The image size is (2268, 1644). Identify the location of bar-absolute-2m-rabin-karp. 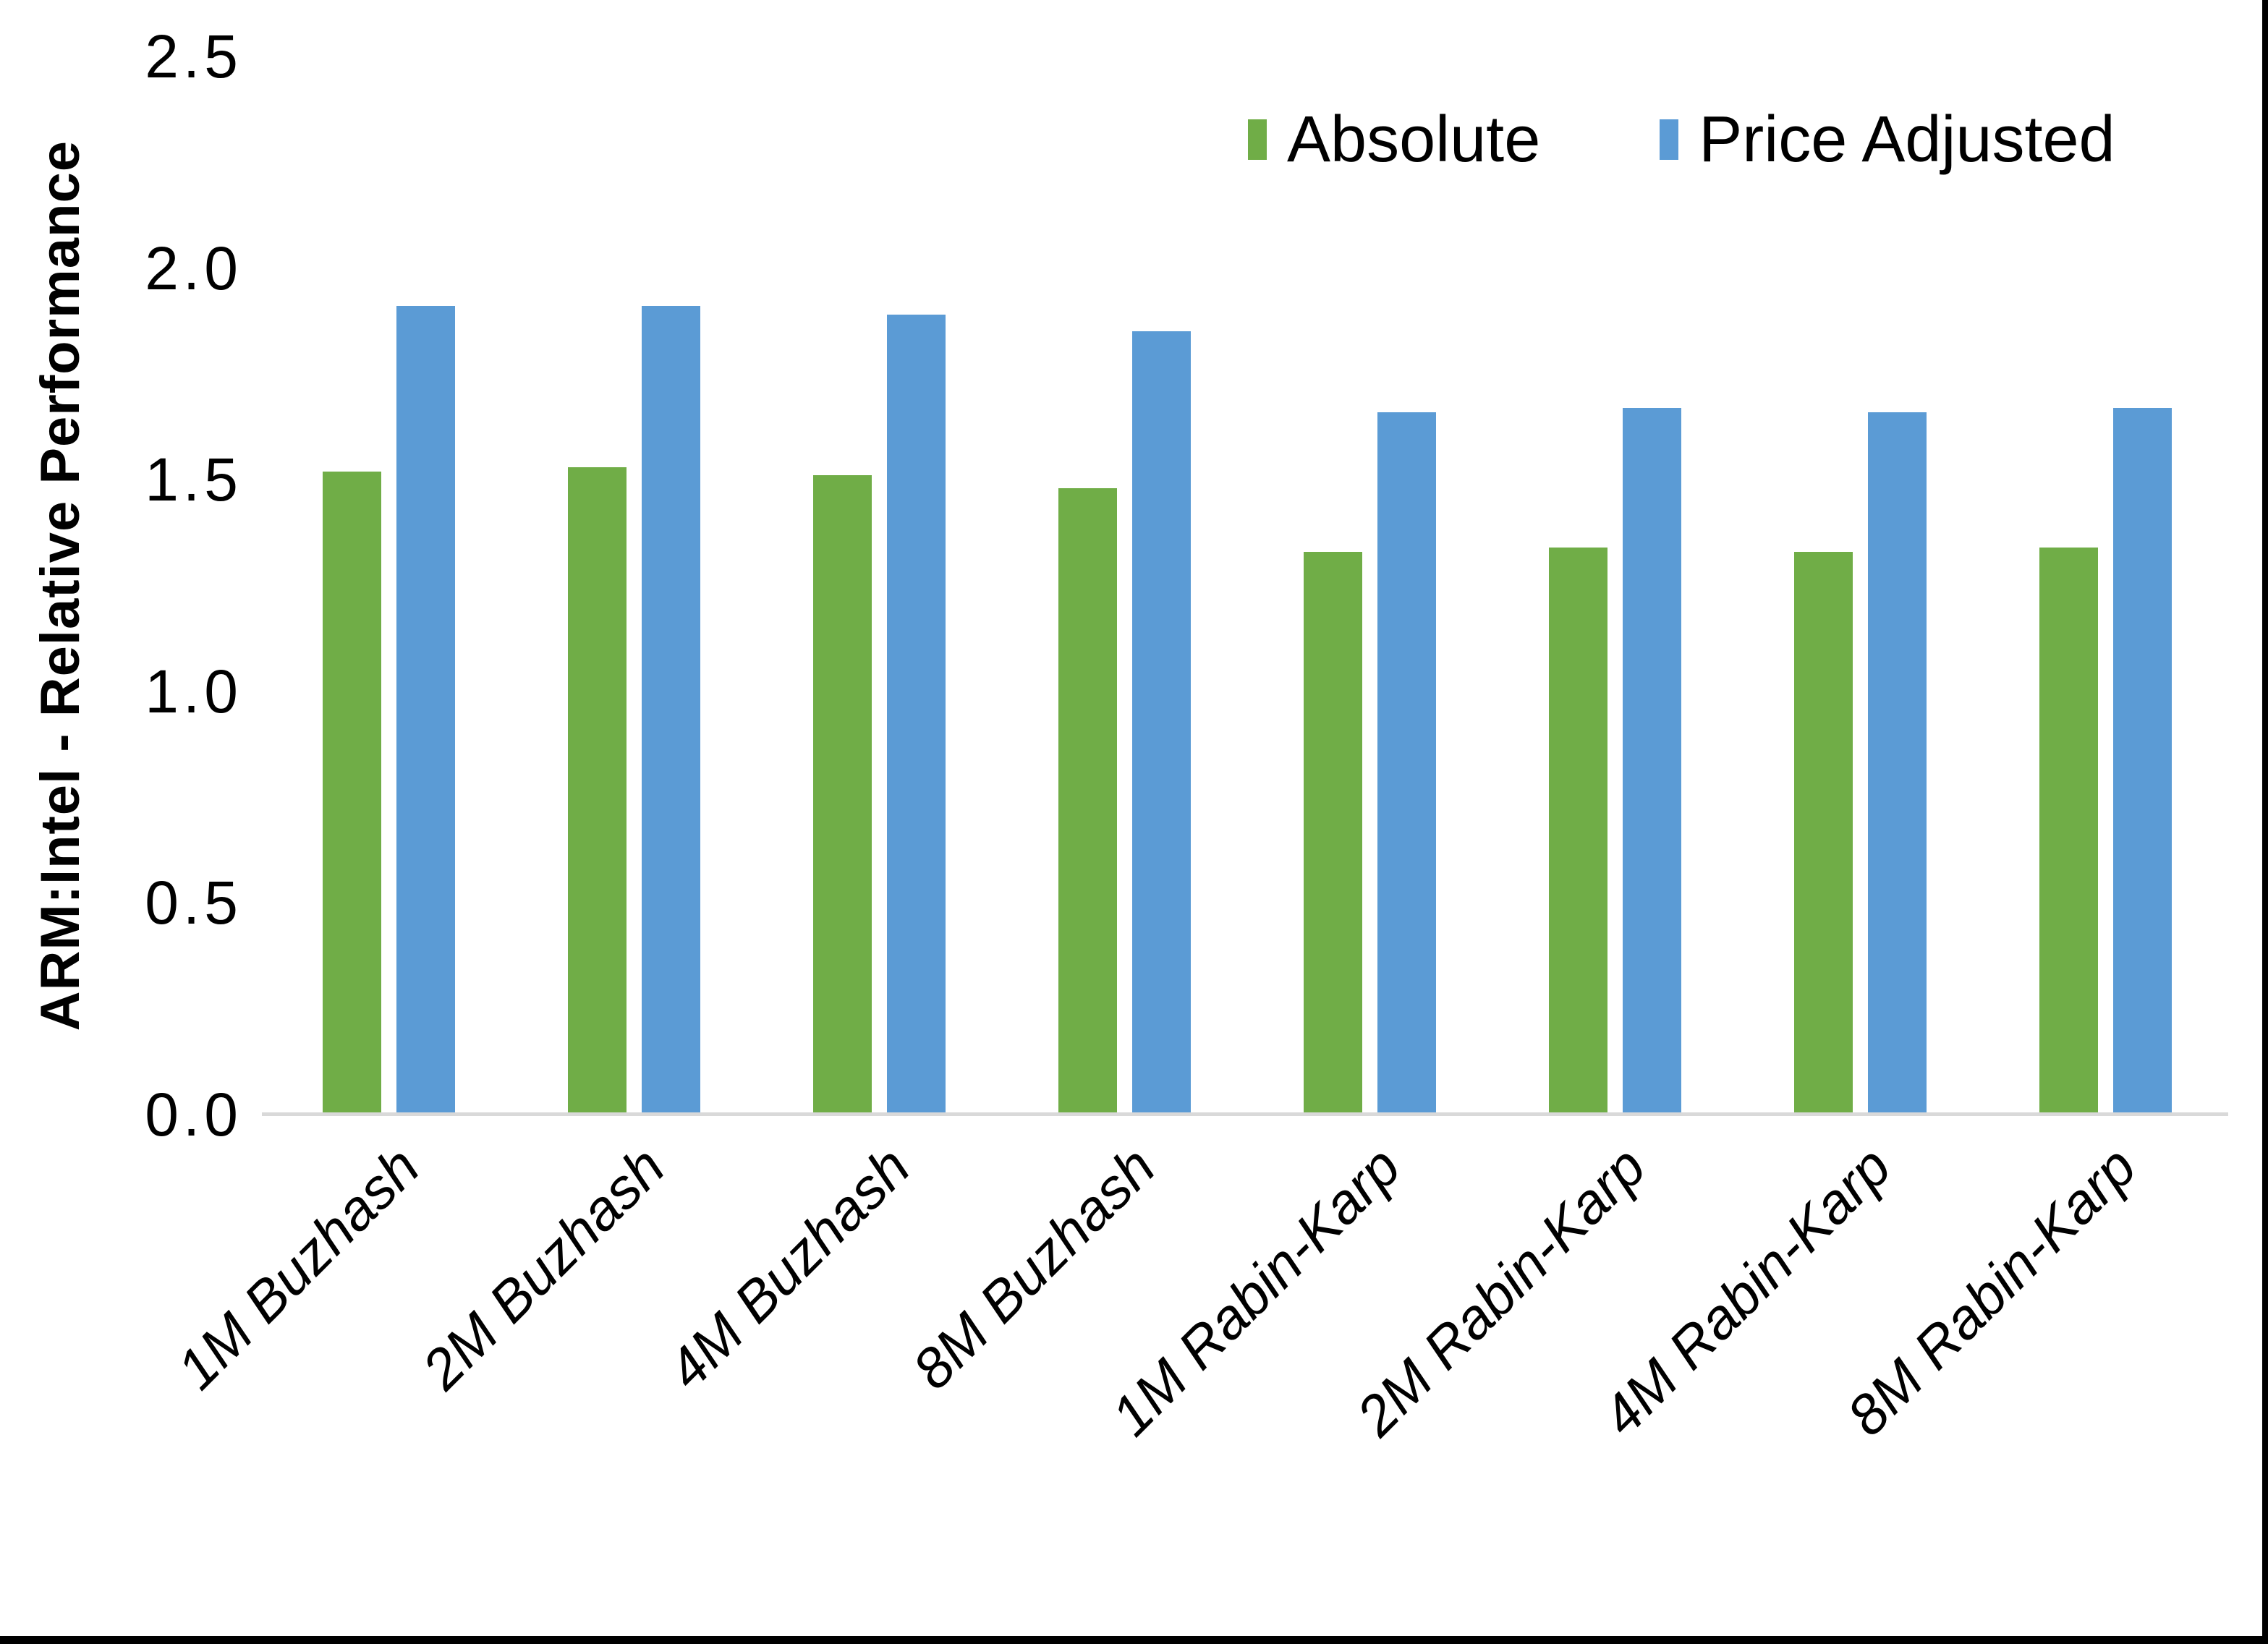
(1578, 831).